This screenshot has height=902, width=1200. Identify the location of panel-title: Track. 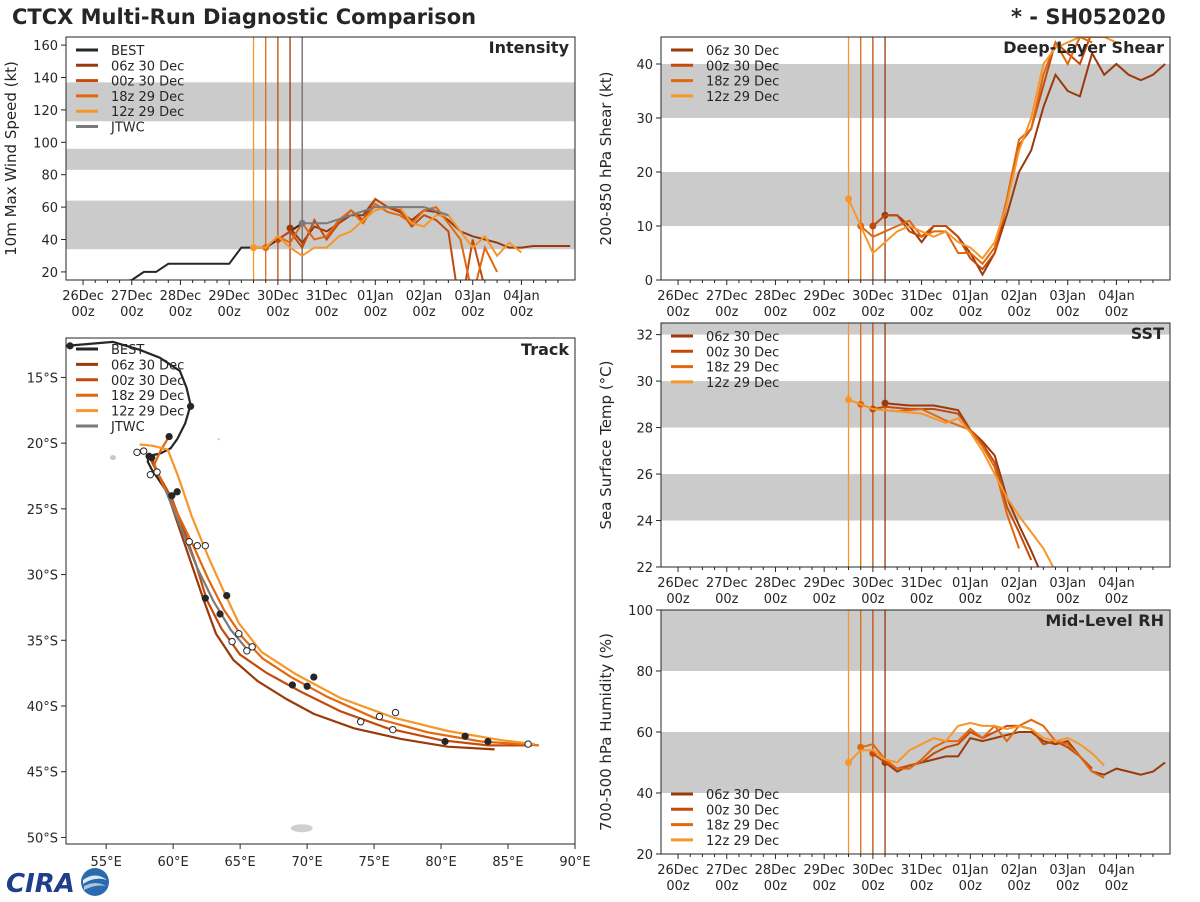
(545, 349).